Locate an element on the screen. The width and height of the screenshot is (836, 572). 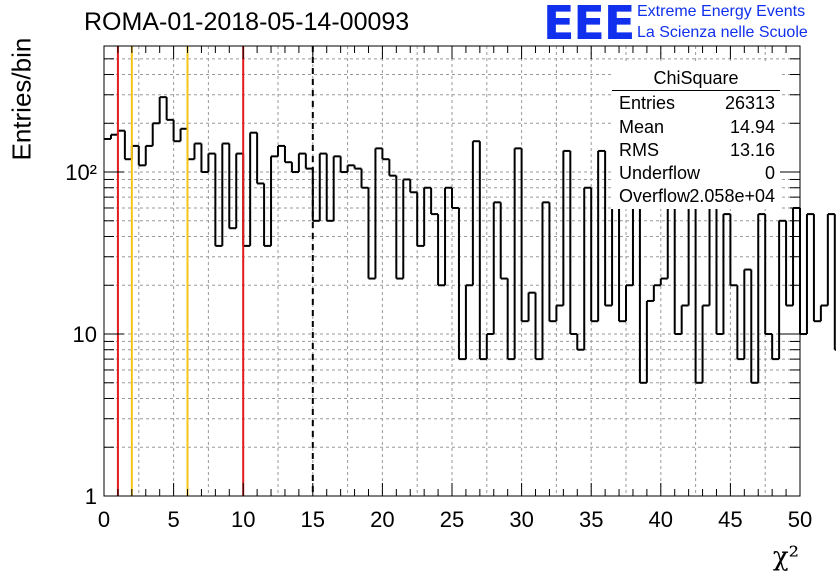
stats-label: Overflow is located at coordinates (655, 196).